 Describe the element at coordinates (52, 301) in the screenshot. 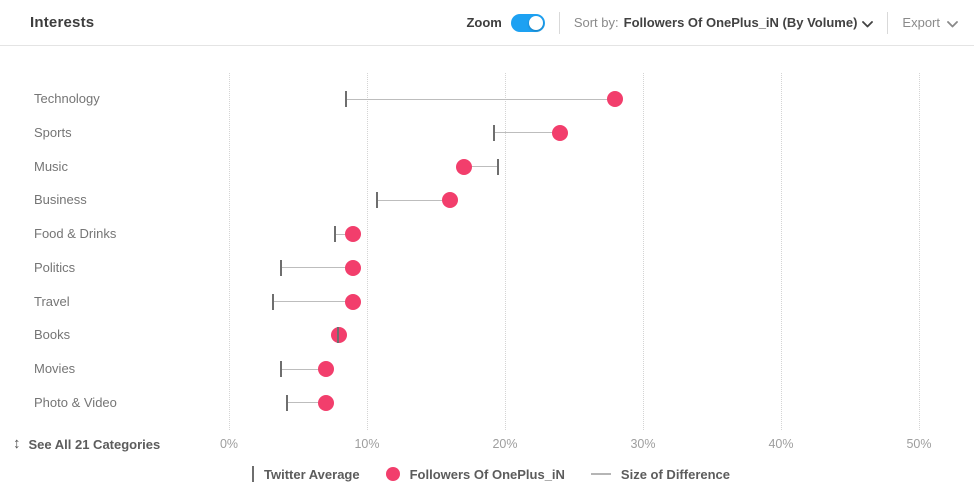

I see `category-label: Travel` at that location.